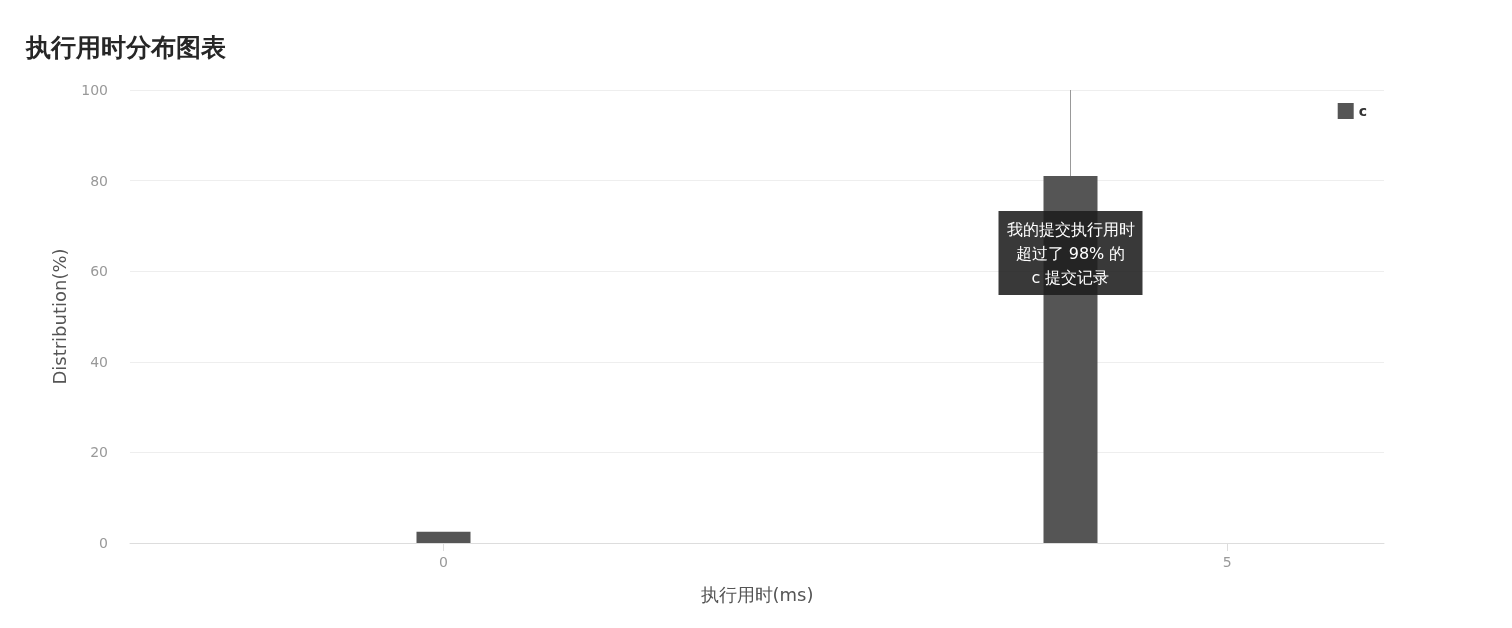  What do you see at coordinates (59, 316) in the screenshot?
I see `y-axis-title: Distribution(%)` at bounding box center [59, 316].